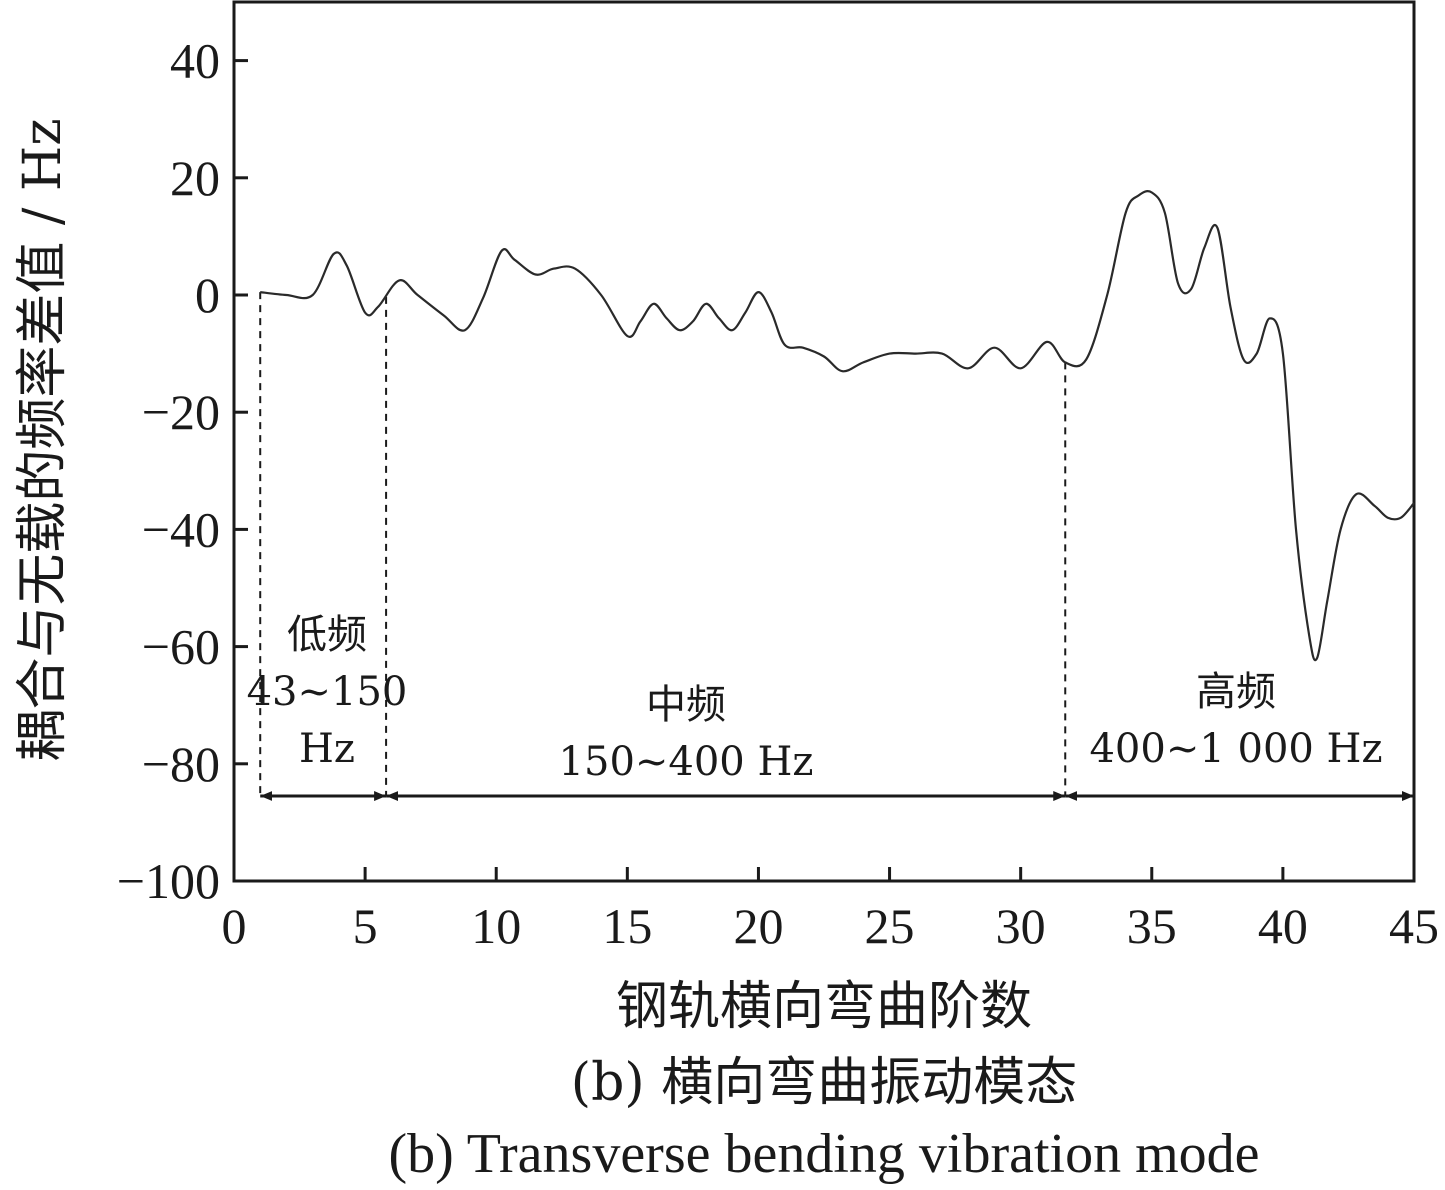  What do you see at coordinates (195, 61) in the screenshot?
I see `y-tick-label: 40` at bounding box center [195, 61].